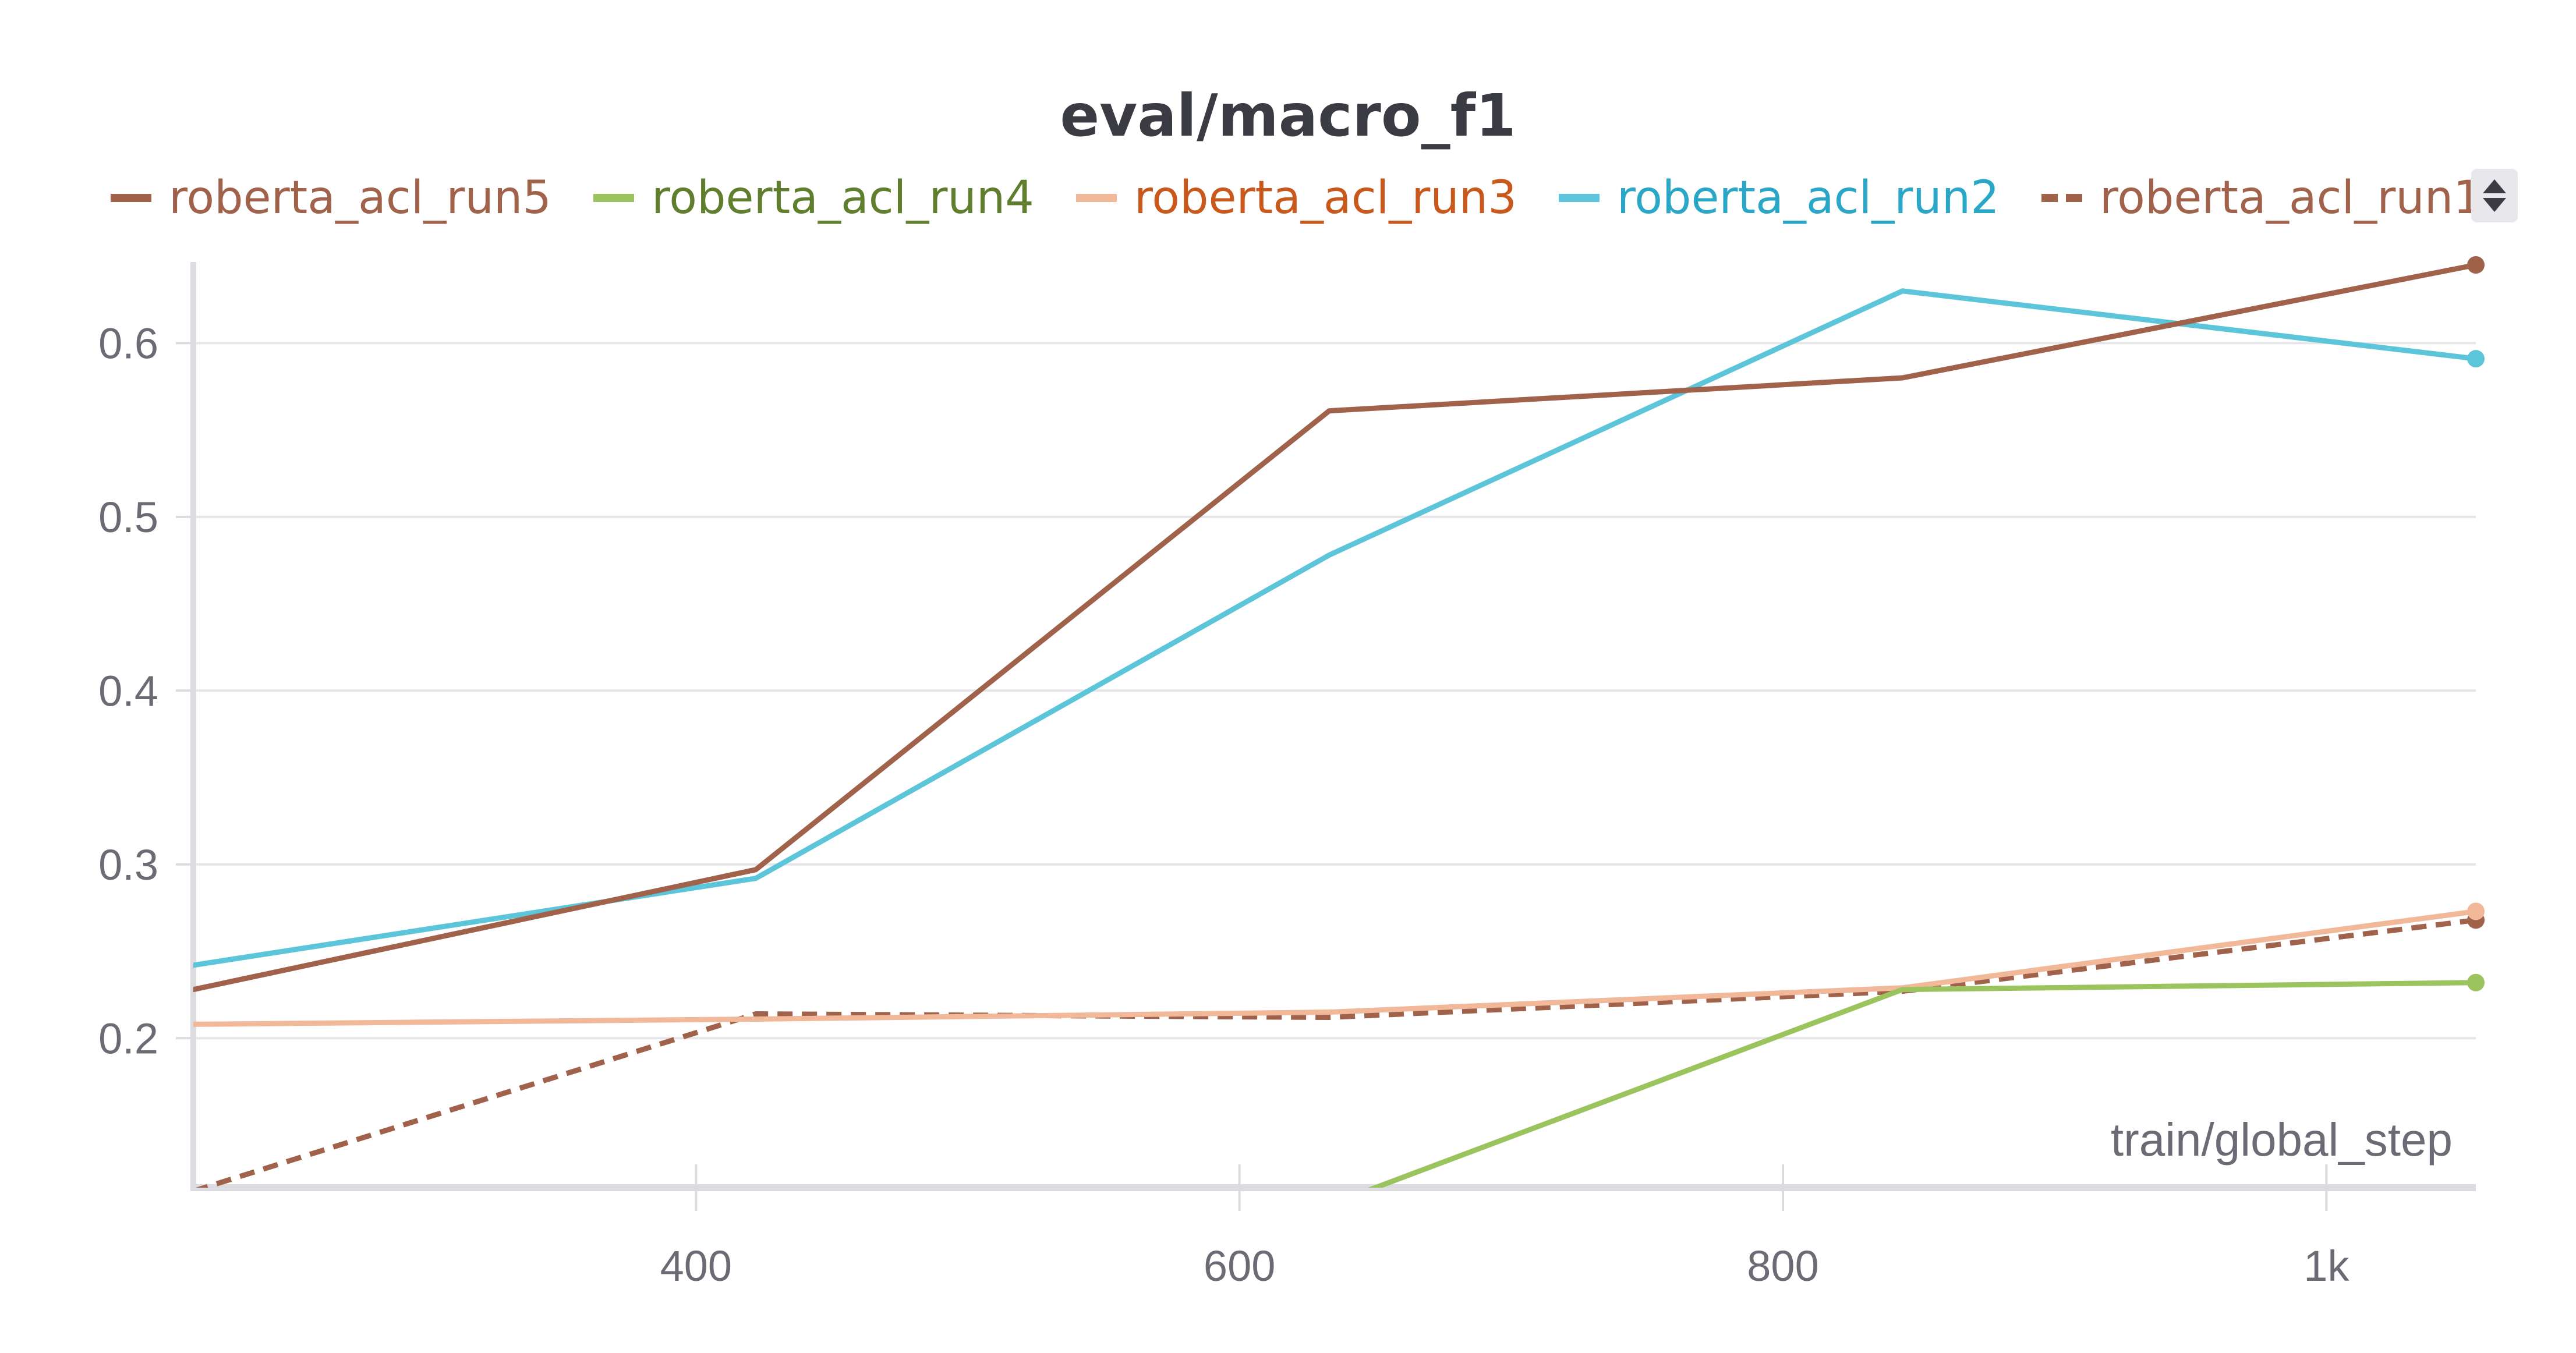  I want to click on legend-label: roberta_acl_run5, so click(360, 198).